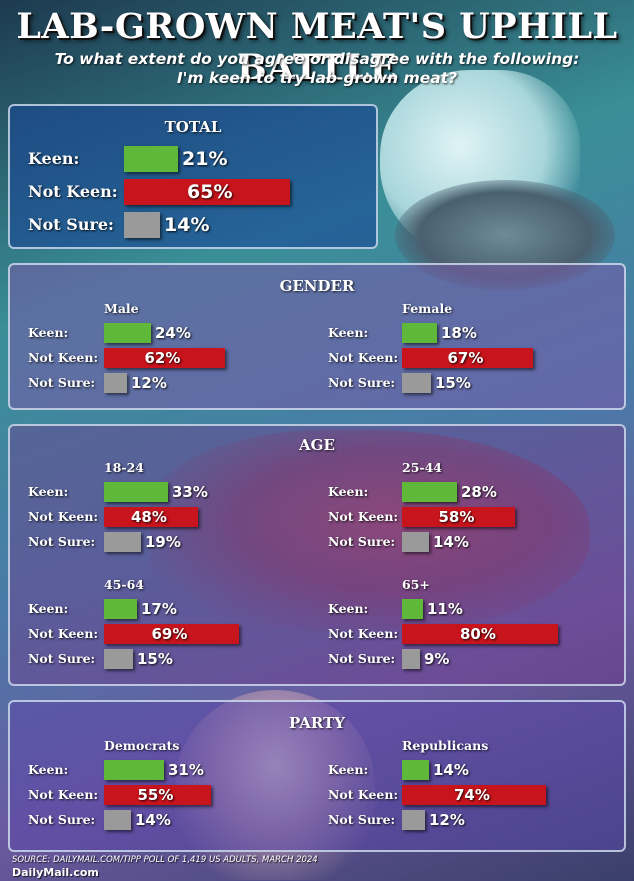 The image size is (634, 881). Describe the element at coordinates (124, 467) in the screenshot. I see `group-title: 18-24` at that location.